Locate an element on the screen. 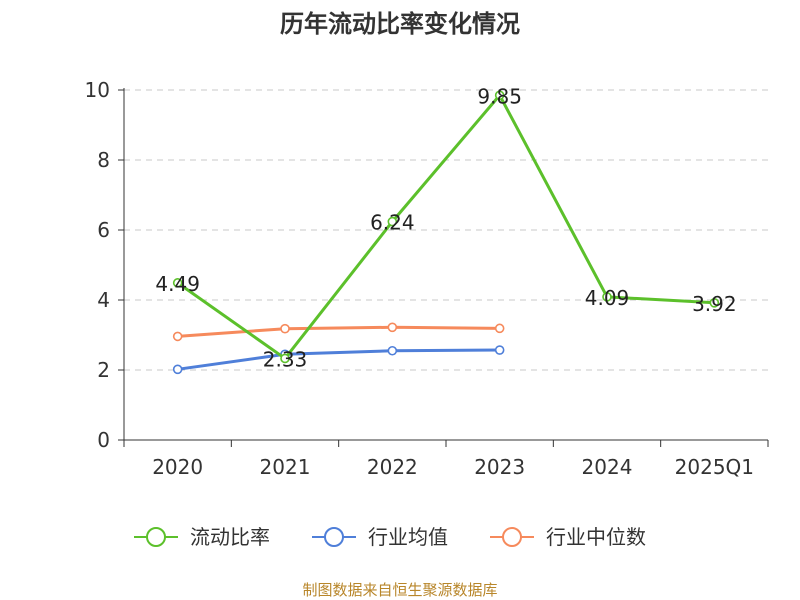 Image resolution: width=800 pixels, height=600 pixels. legend-item-0: 流动比率 is located at coordinates (202, 537).